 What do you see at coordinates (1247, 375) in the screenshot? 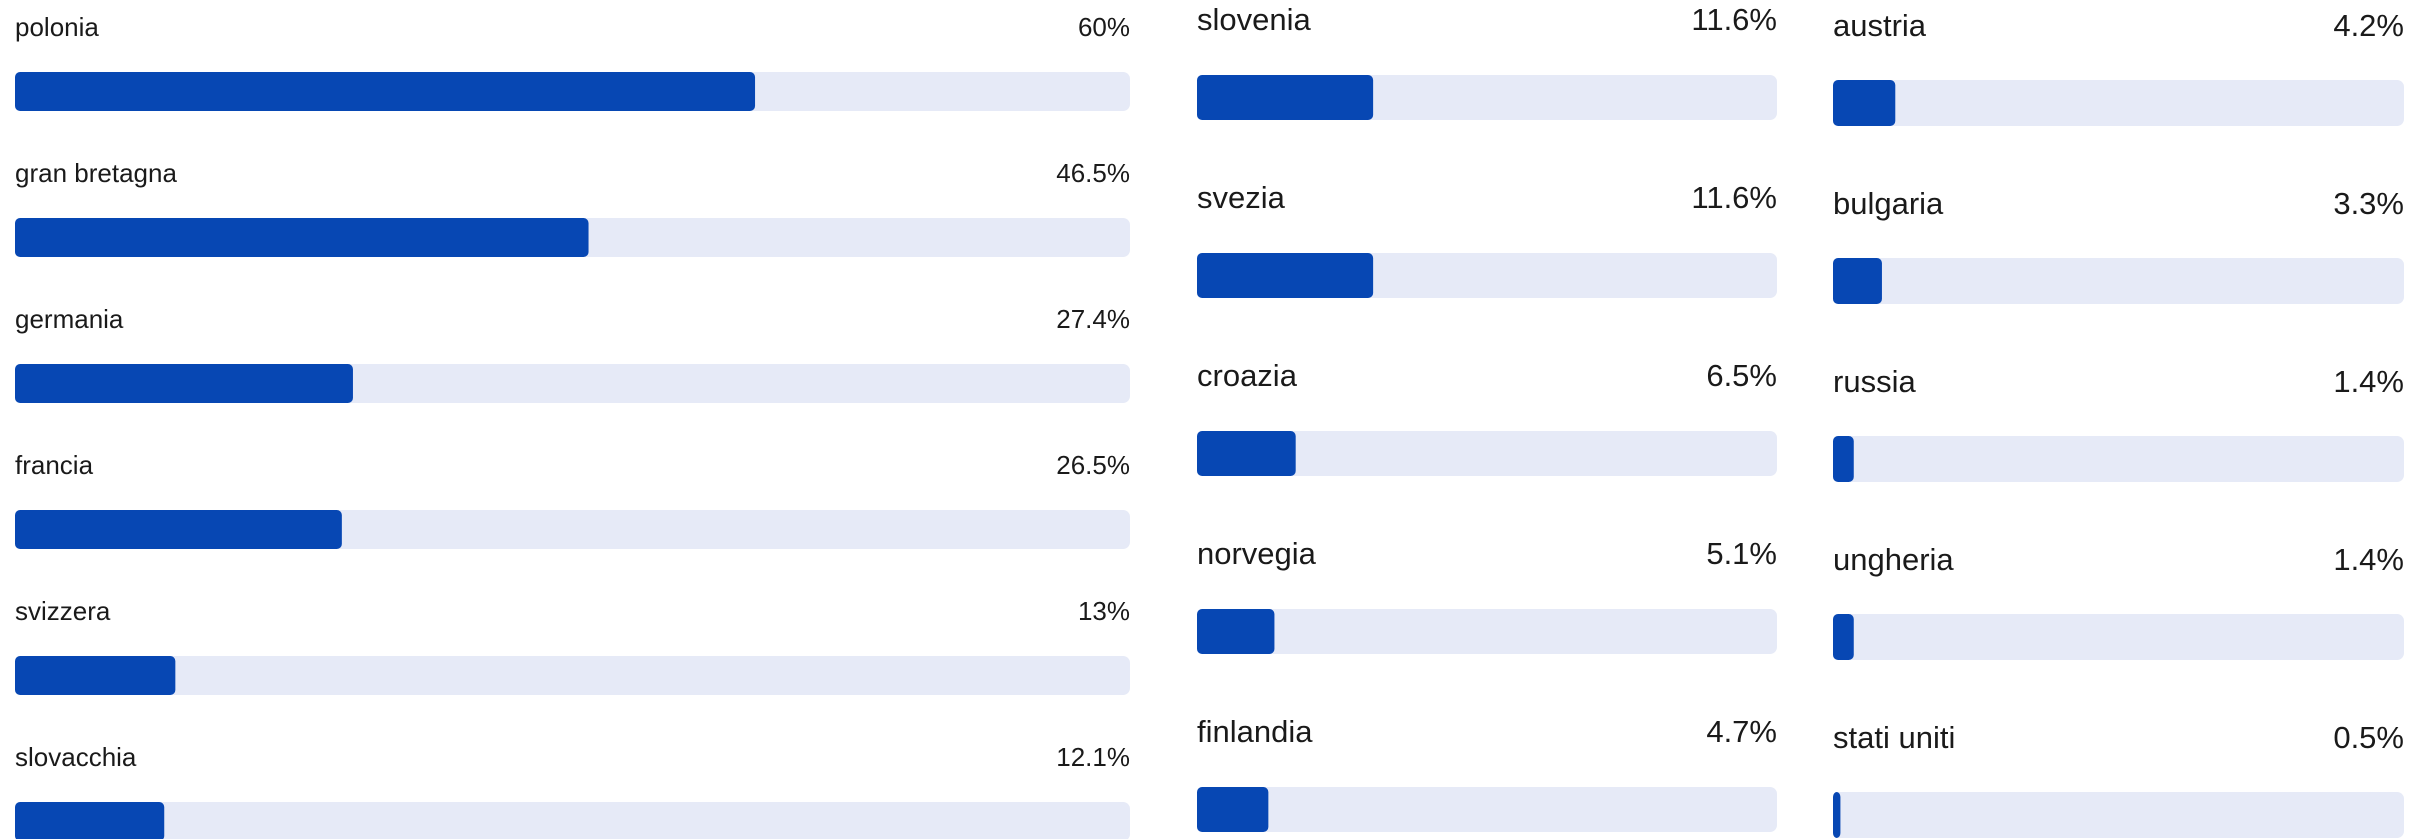
I see `category-label: croazia` at bounding box center [1247, 375].